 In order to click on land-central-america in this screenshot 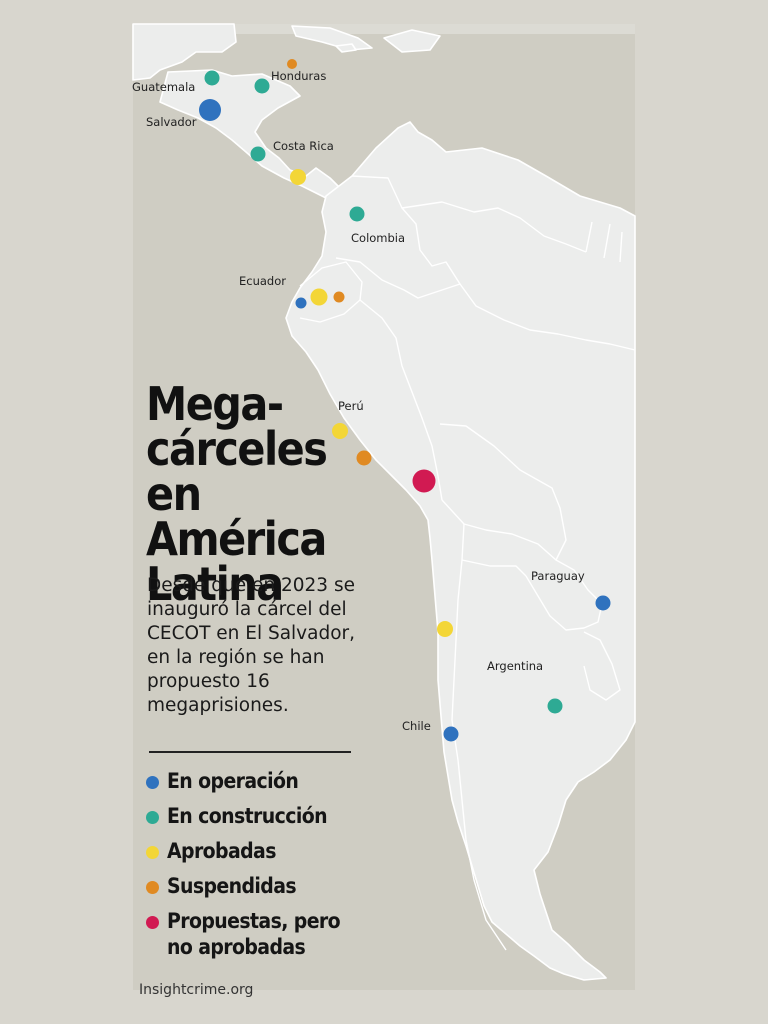, I will do `click(237, 111)`.